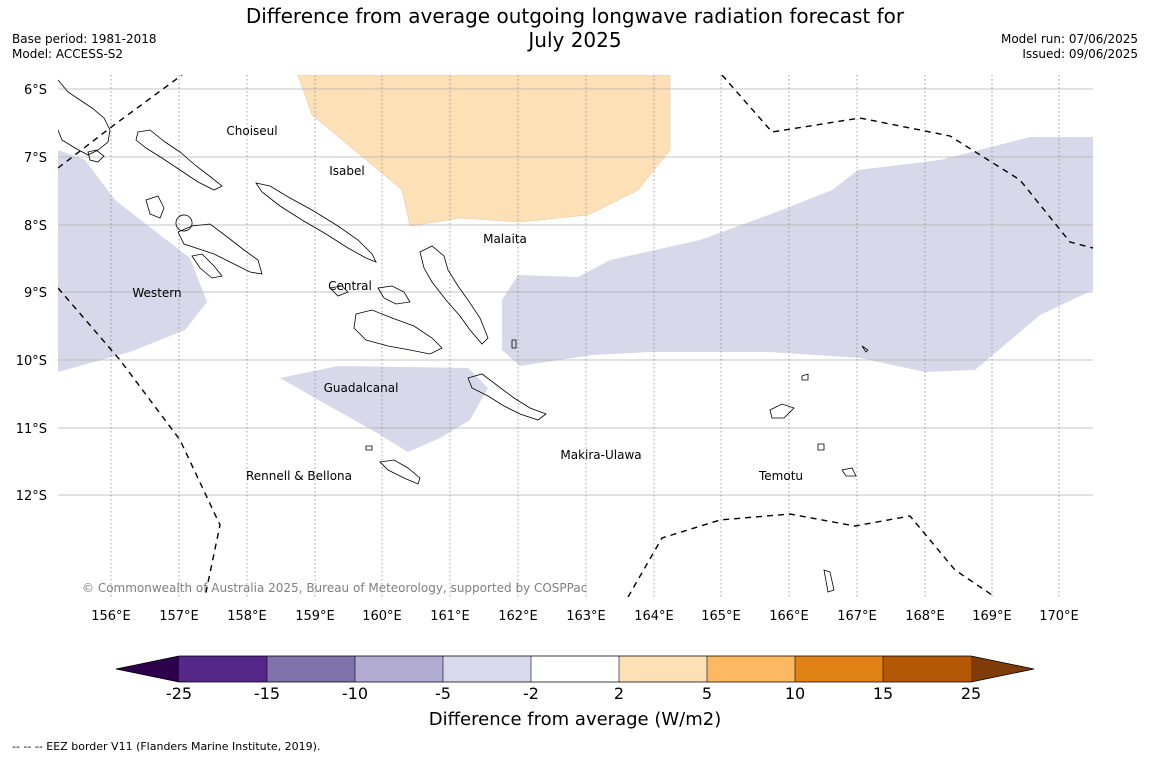  What do you see at coordinates (450, 616) in the screenshot?
I see `lon-tick-label: 161°E` at bounding box center [450, 616].